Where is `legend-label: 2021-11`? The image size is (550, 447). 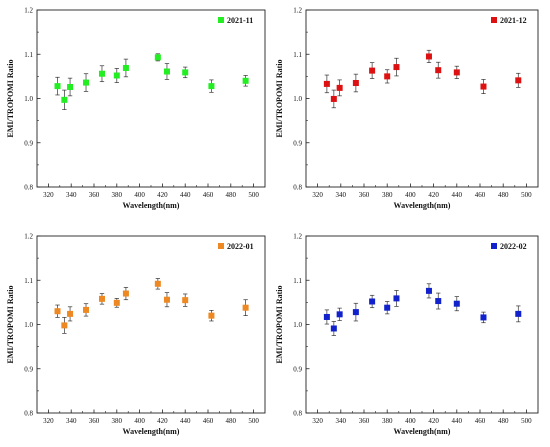
legend-label: 2021-11 is located at coordinates (240, 20).